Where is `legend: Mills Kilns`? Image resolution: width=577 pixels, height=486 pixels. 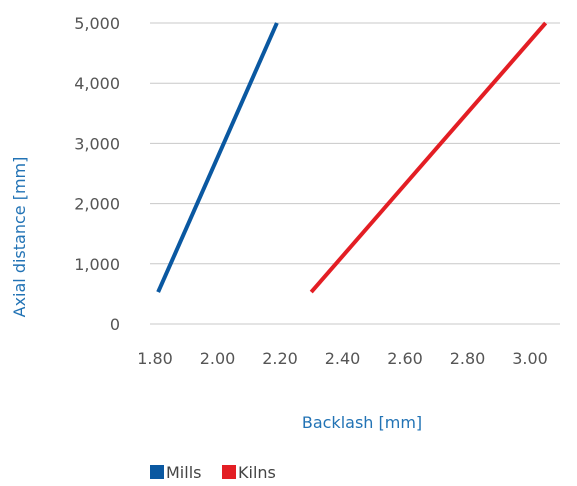
legend: Mills Kilns is located at coordinates (213, 472).